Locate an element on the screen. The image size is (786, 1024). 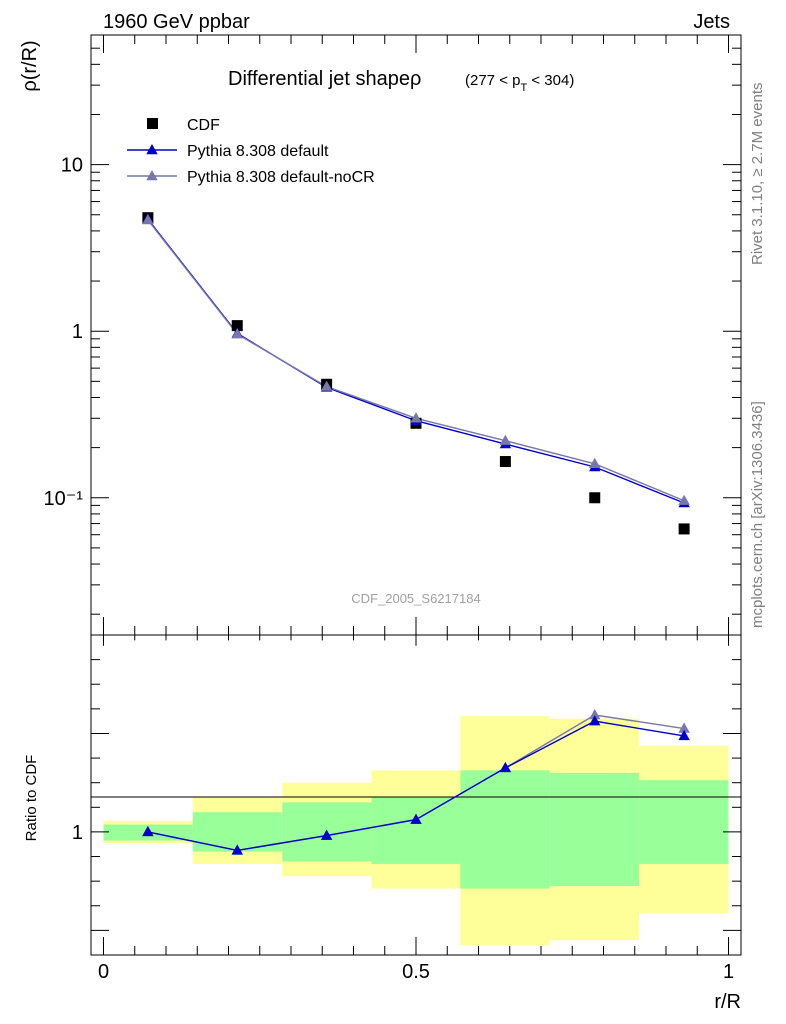
ratio-y-axis-label: Ratio to CDF is located at coordinates (31, 798).